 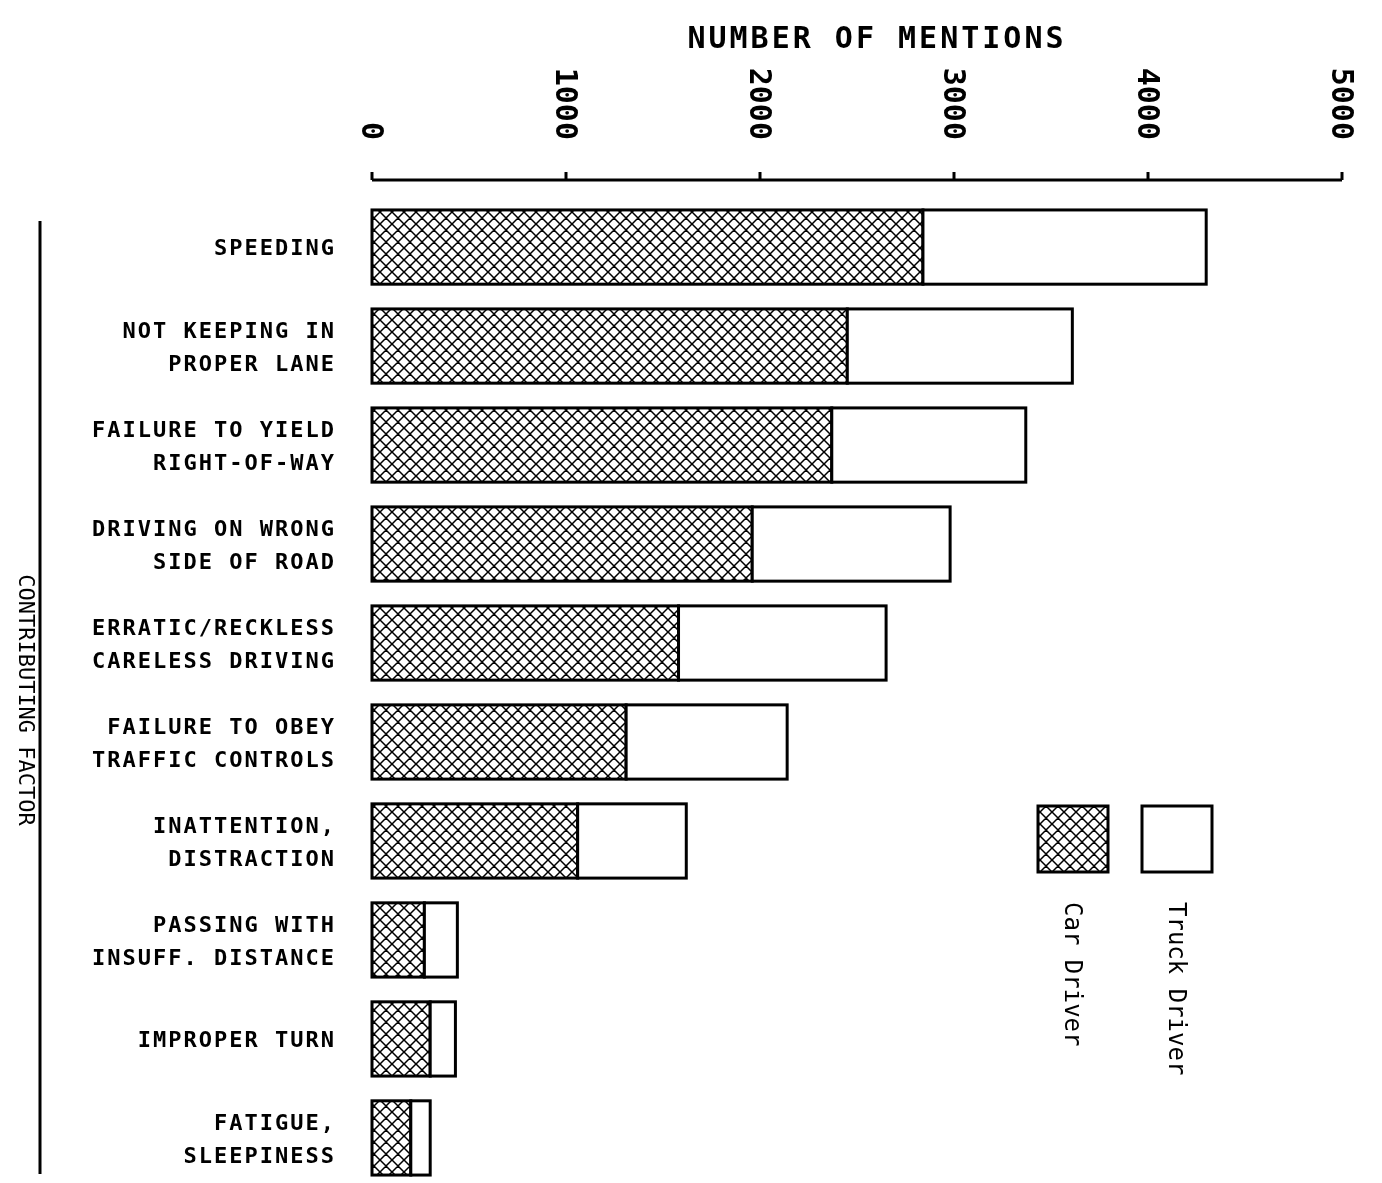 I want to click on x-axis-title: NUMBER OF MENTIONS, so click(x=877, y=37).